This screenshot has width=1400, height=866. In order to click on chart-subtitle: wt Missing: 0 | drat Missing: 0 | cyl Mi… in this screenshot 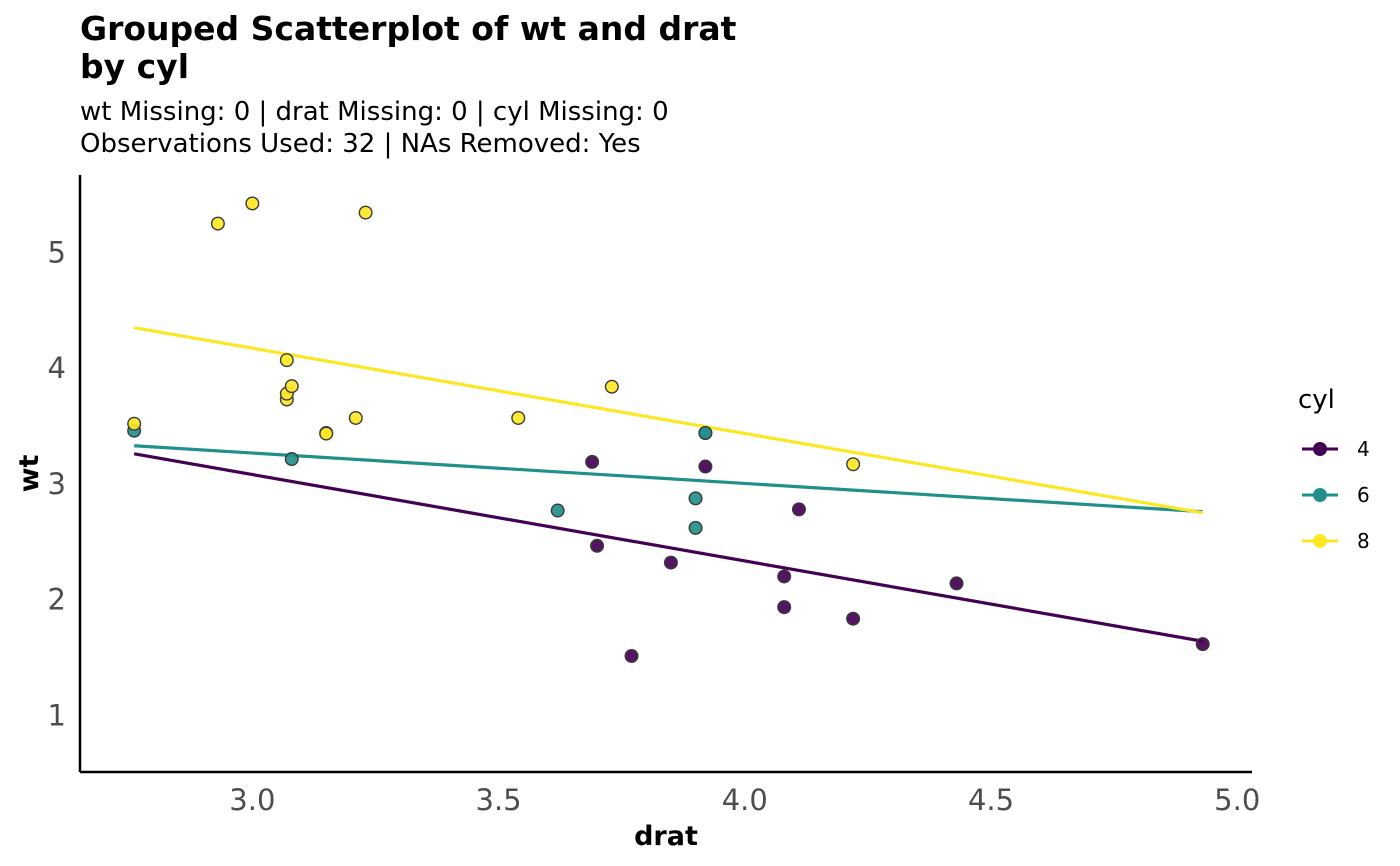, I will do `click(374, 128)`.